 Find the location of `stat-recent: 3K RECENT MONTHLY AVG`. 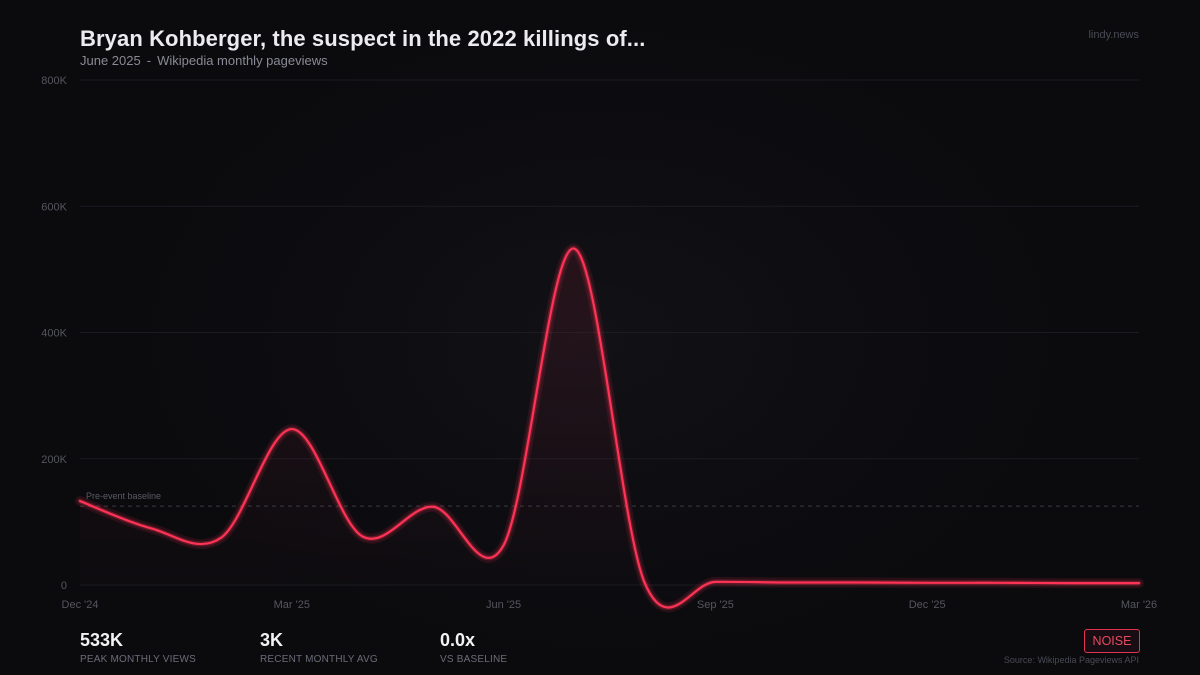

stat-recent: 3K RECENT MONTHLY AVG is located at coordinates (319, 647).